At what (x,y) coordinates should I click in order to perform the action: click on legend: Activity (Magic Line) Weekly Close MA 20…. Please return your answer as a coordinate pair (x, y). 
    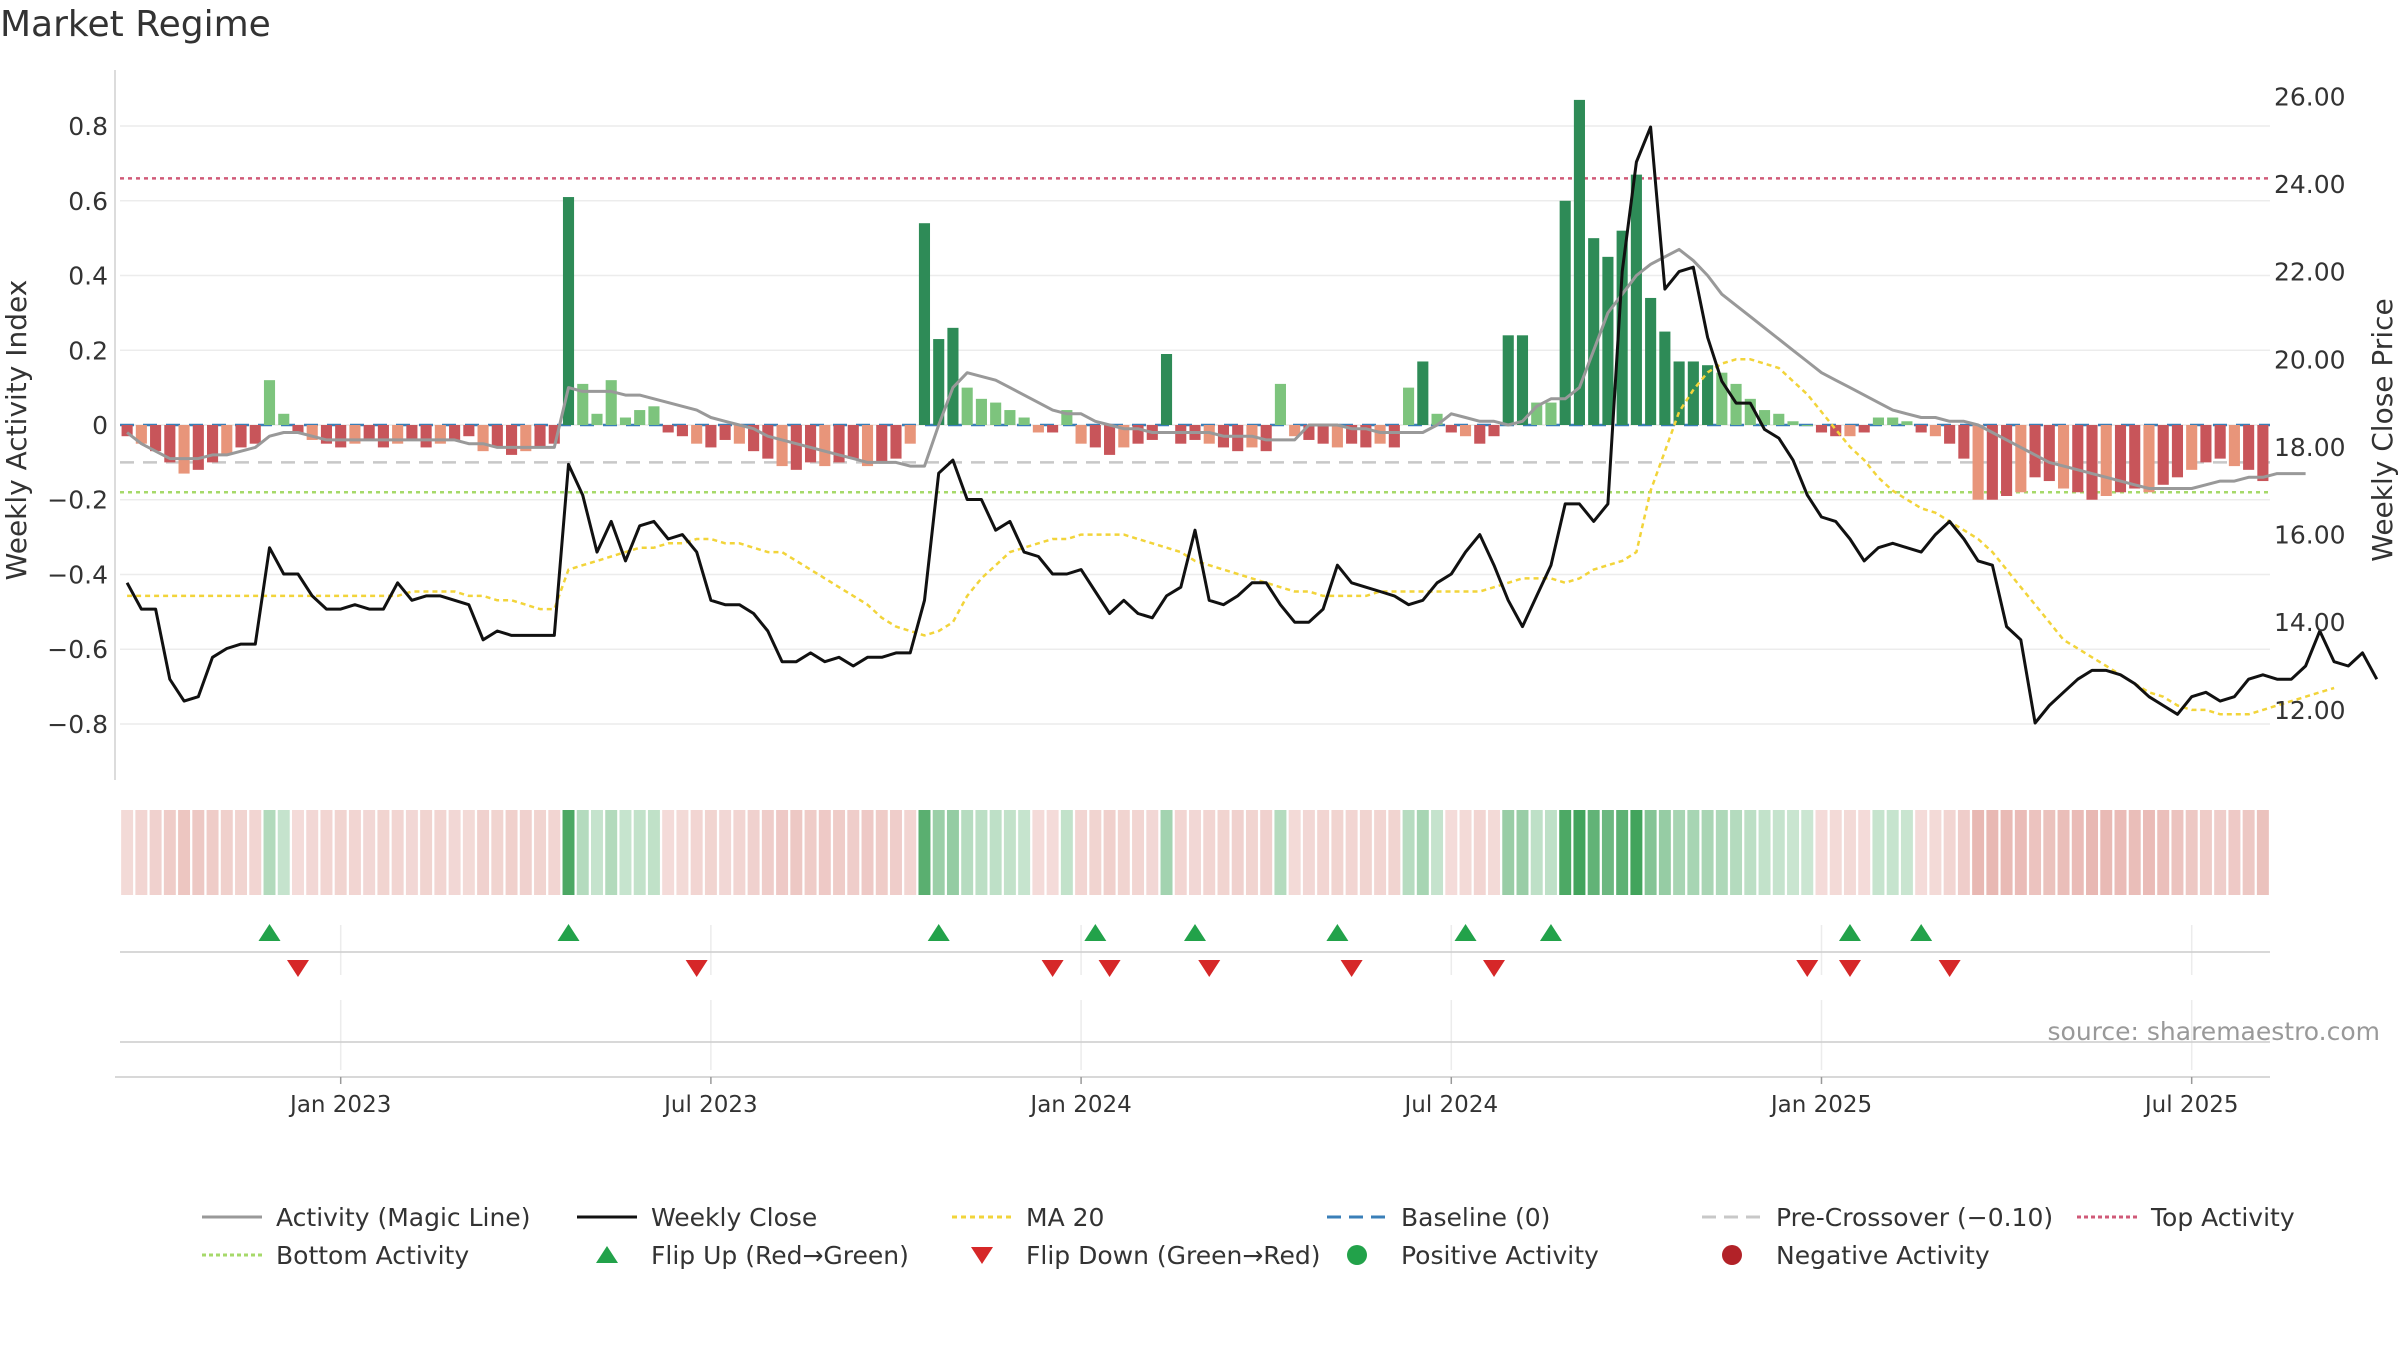
    Looking at the image, I should click on (1290, 1236).